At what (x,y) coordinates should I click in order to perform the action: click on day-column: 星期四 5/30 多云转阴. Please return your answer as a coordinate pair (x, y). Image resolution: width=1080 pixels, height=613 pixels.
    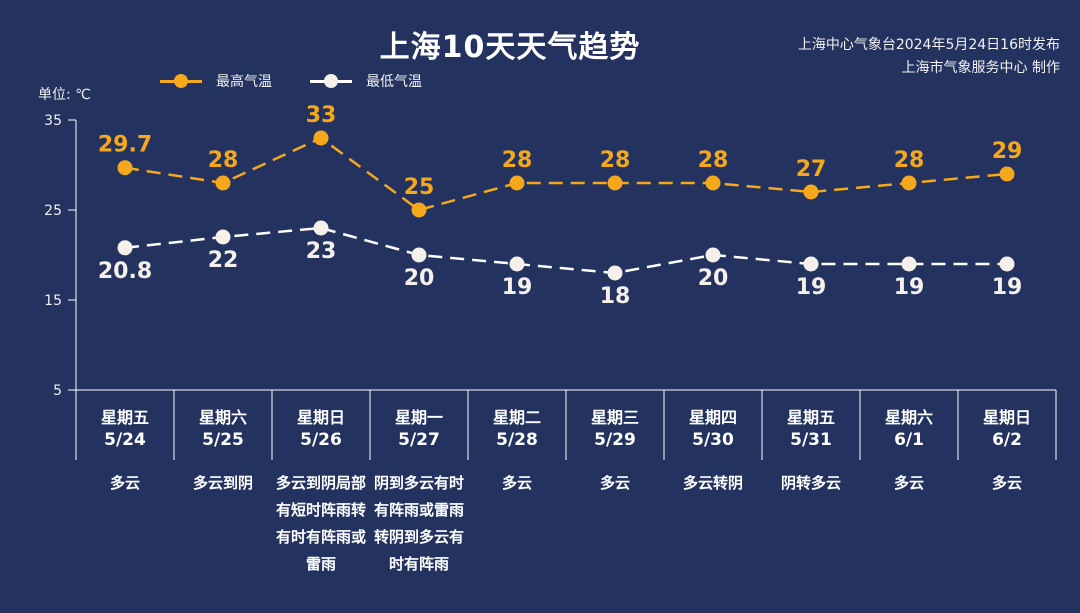
    Looking at the image, I should click on (713, 484).